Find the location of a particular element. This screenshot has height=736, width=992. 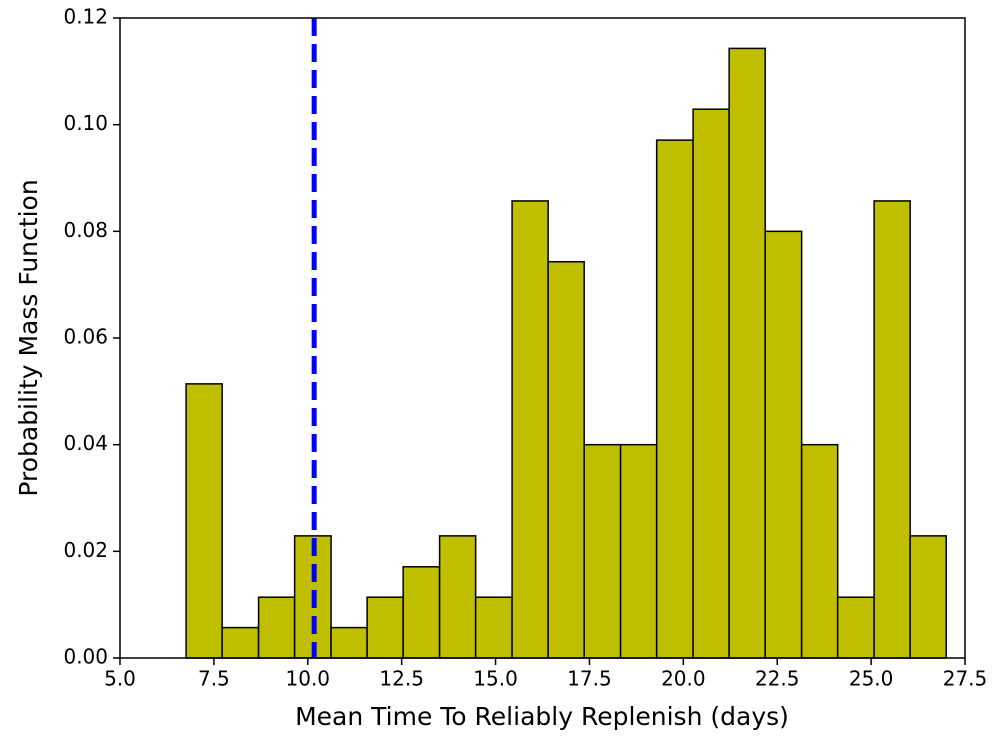

y-tick-label: 0.06 is located at coordinates (85, 337).